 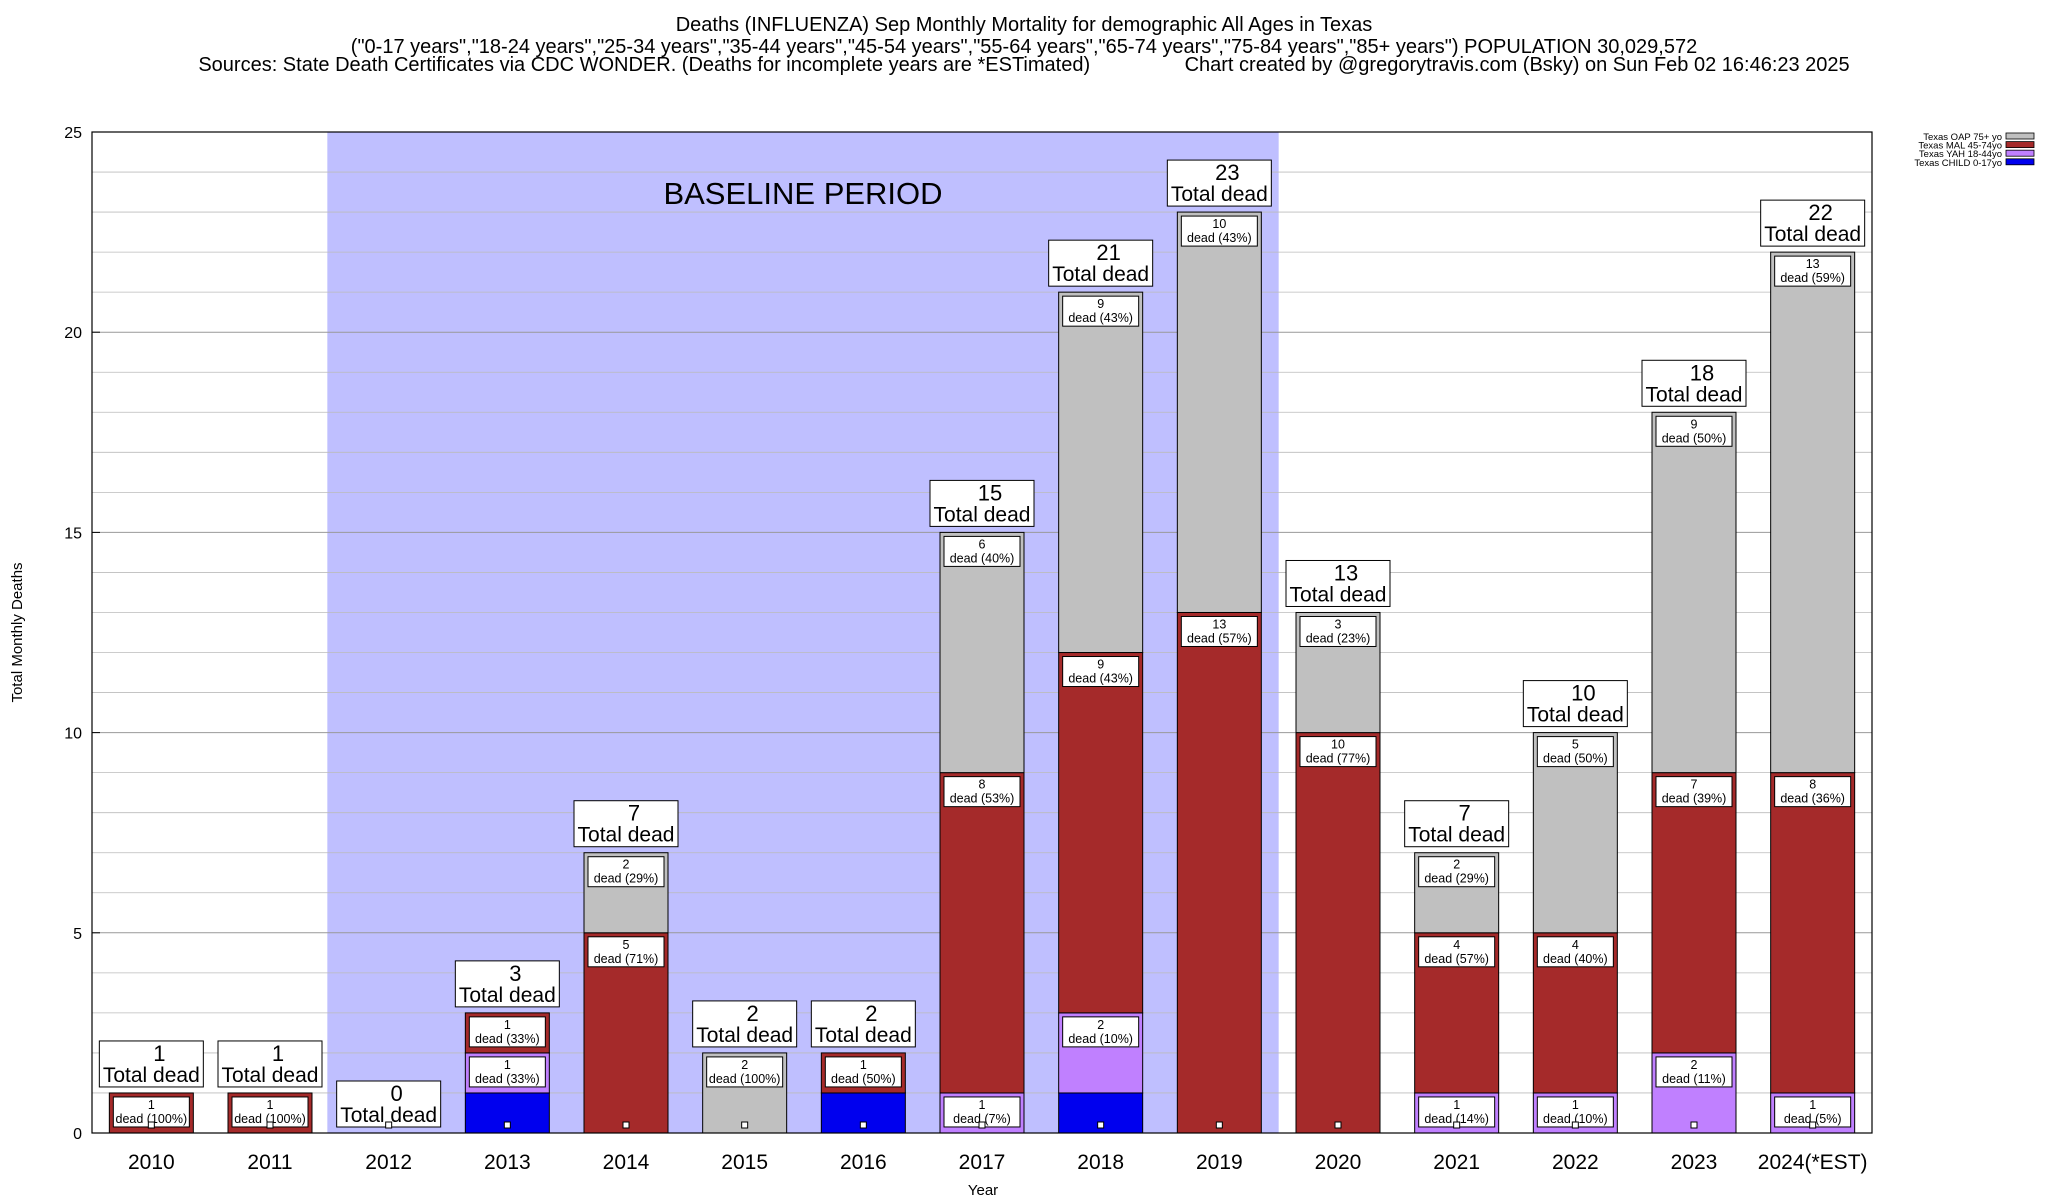 I want to click on total-label-count: 3, so click(x=515, y=973).